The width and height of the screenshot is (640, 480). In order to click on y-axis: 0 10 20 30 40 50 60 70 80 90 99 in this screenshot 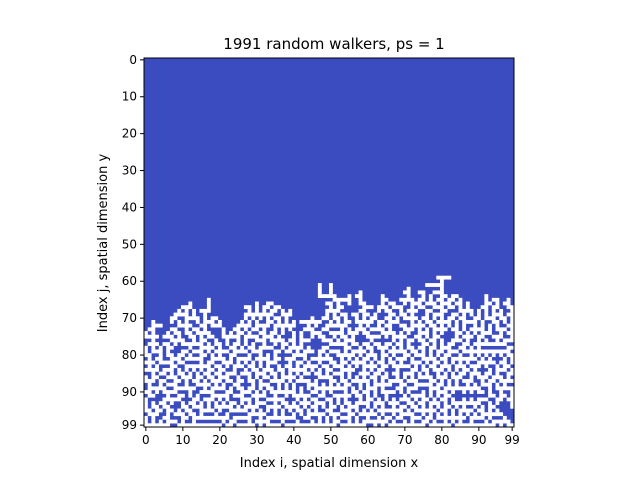, I will do `click(133, 242)`.